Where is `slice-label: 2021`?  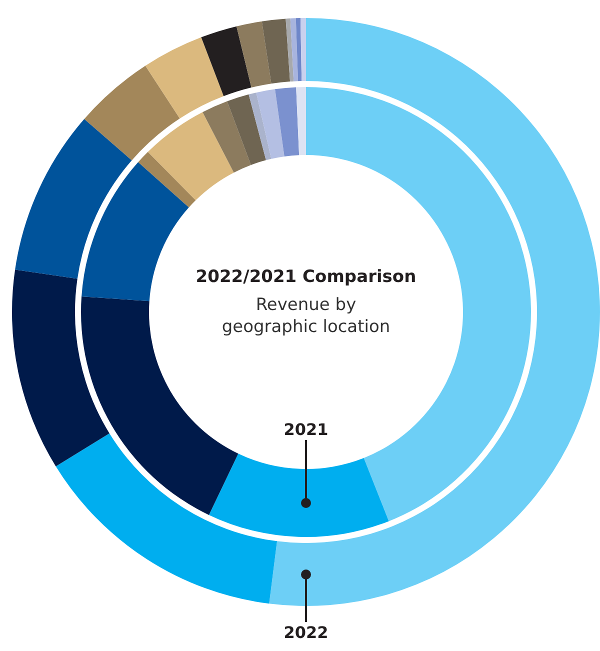 slice-label: 2021 is located at coordinates (306, 429).